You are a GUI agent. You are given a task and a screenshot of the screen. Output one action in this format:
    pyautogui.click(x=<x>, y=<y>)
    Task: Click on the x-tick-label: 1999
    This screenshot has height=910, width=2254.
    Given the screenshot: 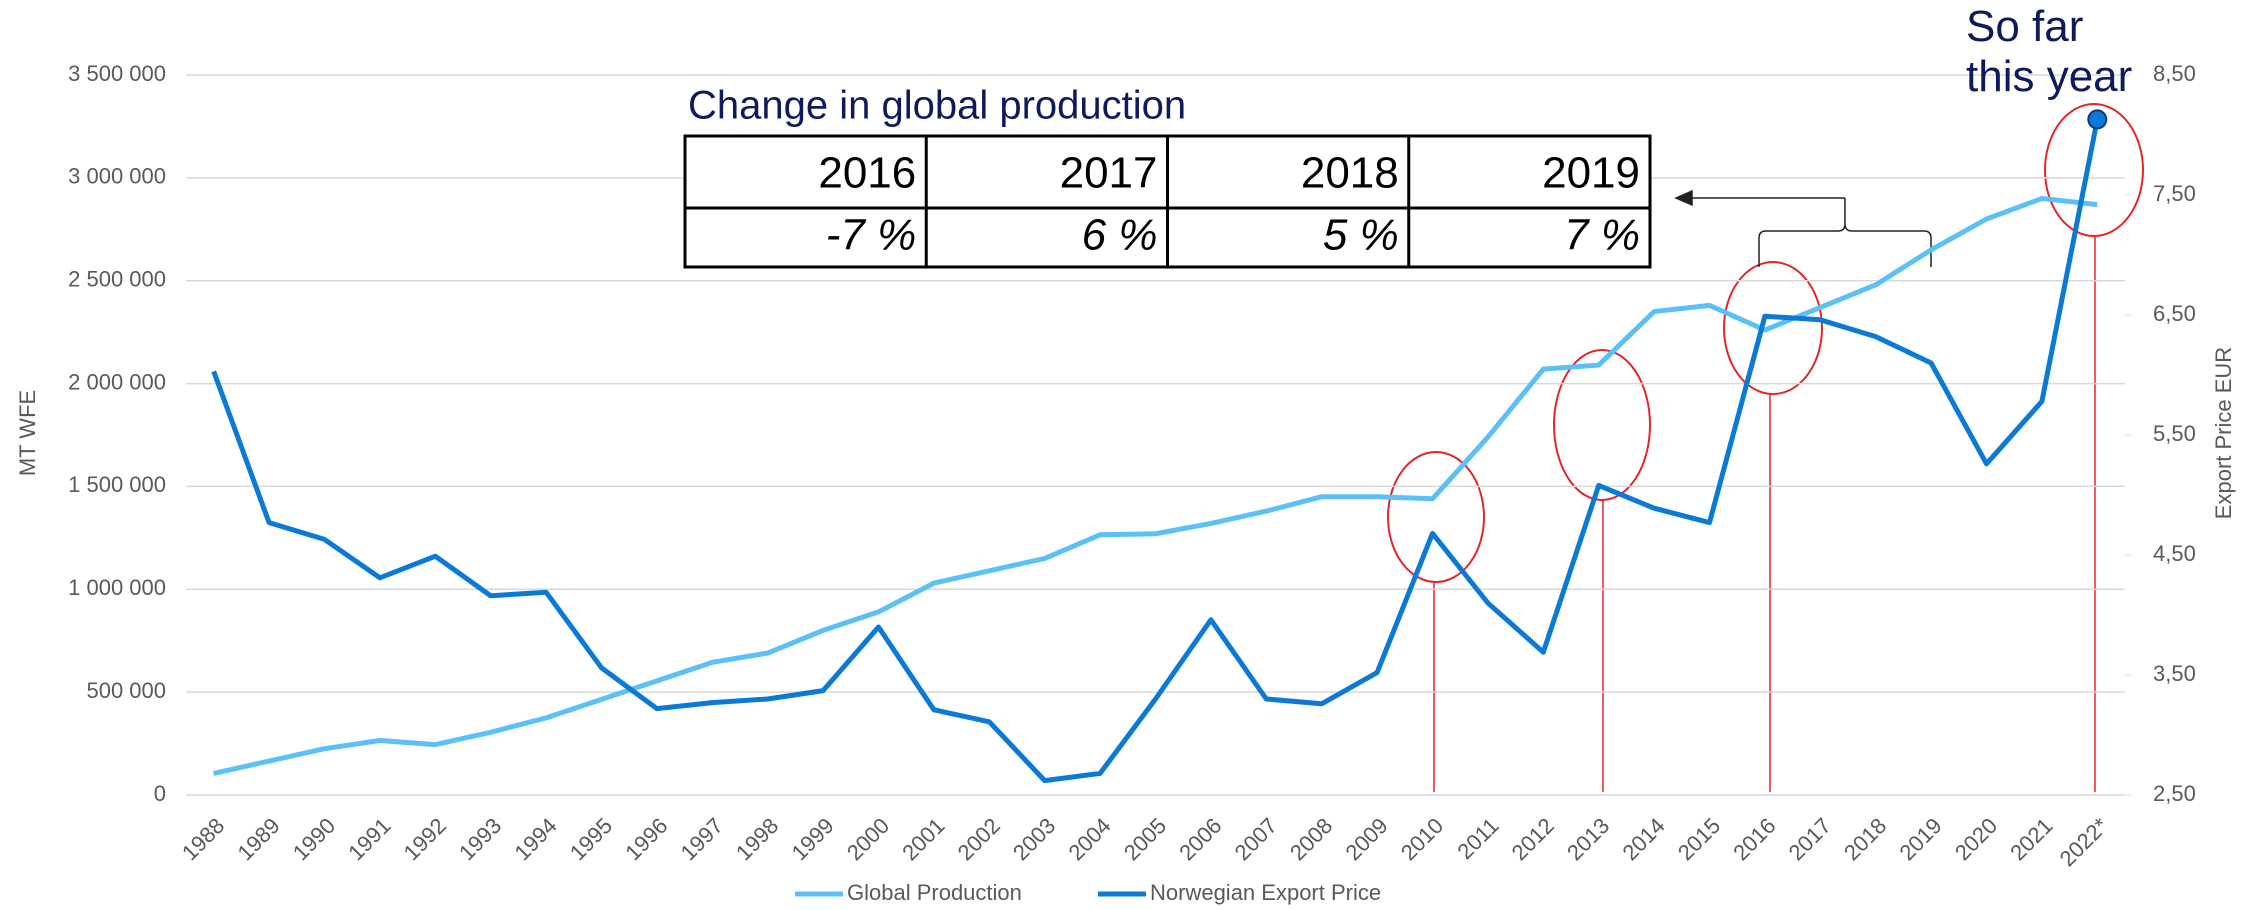 What is the action you would take?
    pyautogui.click(x=812, y=839)
    